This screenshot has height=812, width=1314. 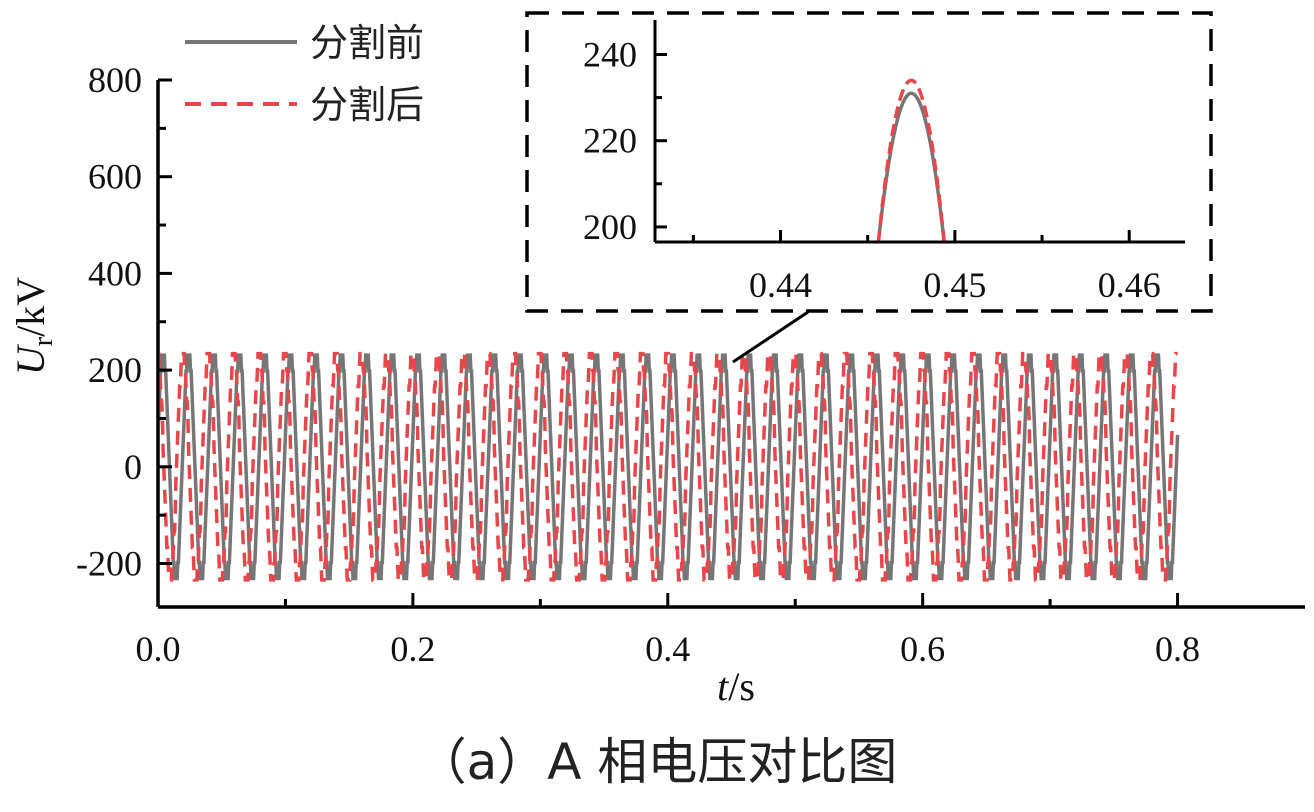 What do you see at coordinates (657, 762) in the screenshot?
I see `figure-caption: （a）A 相电压对比图` at bounding box center [657, 762].